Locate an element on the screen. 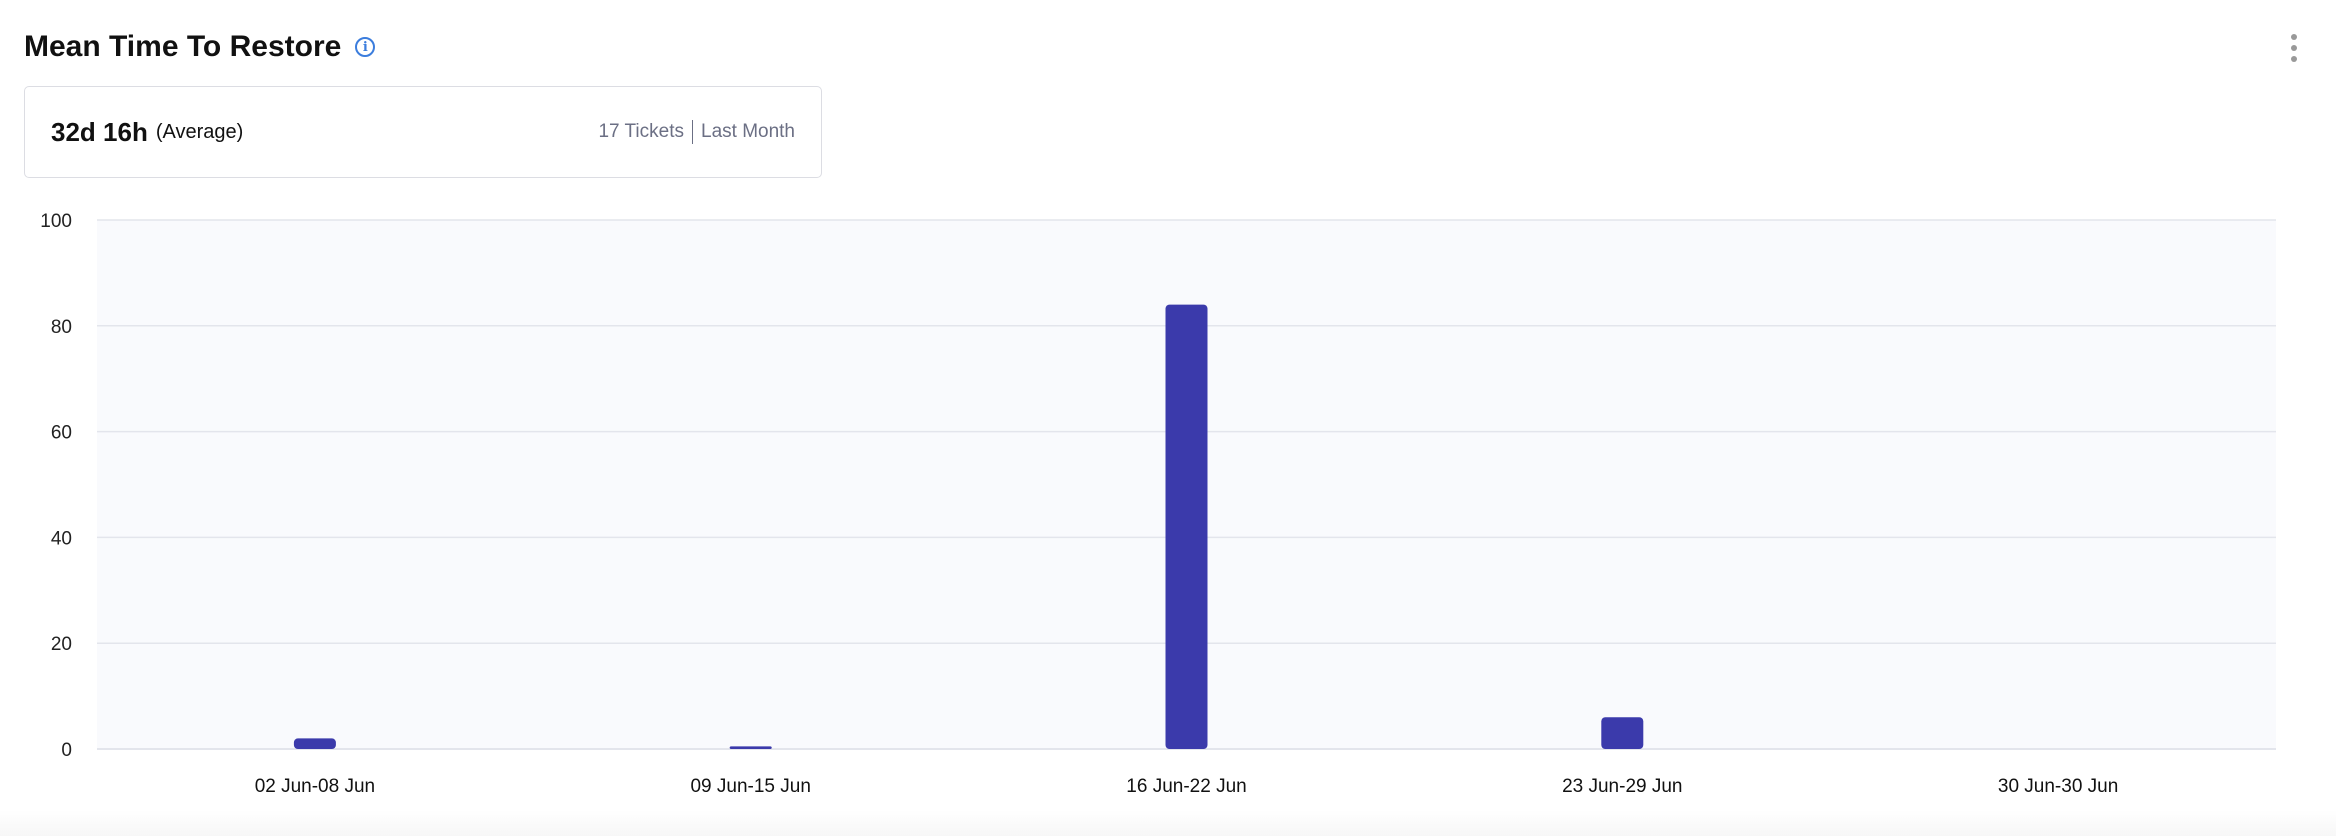 This screenshot has width=2336, height=836. summary-card: 32d 16h (Average) 17 Tickets Last Month is located at coordinates (423, 132).